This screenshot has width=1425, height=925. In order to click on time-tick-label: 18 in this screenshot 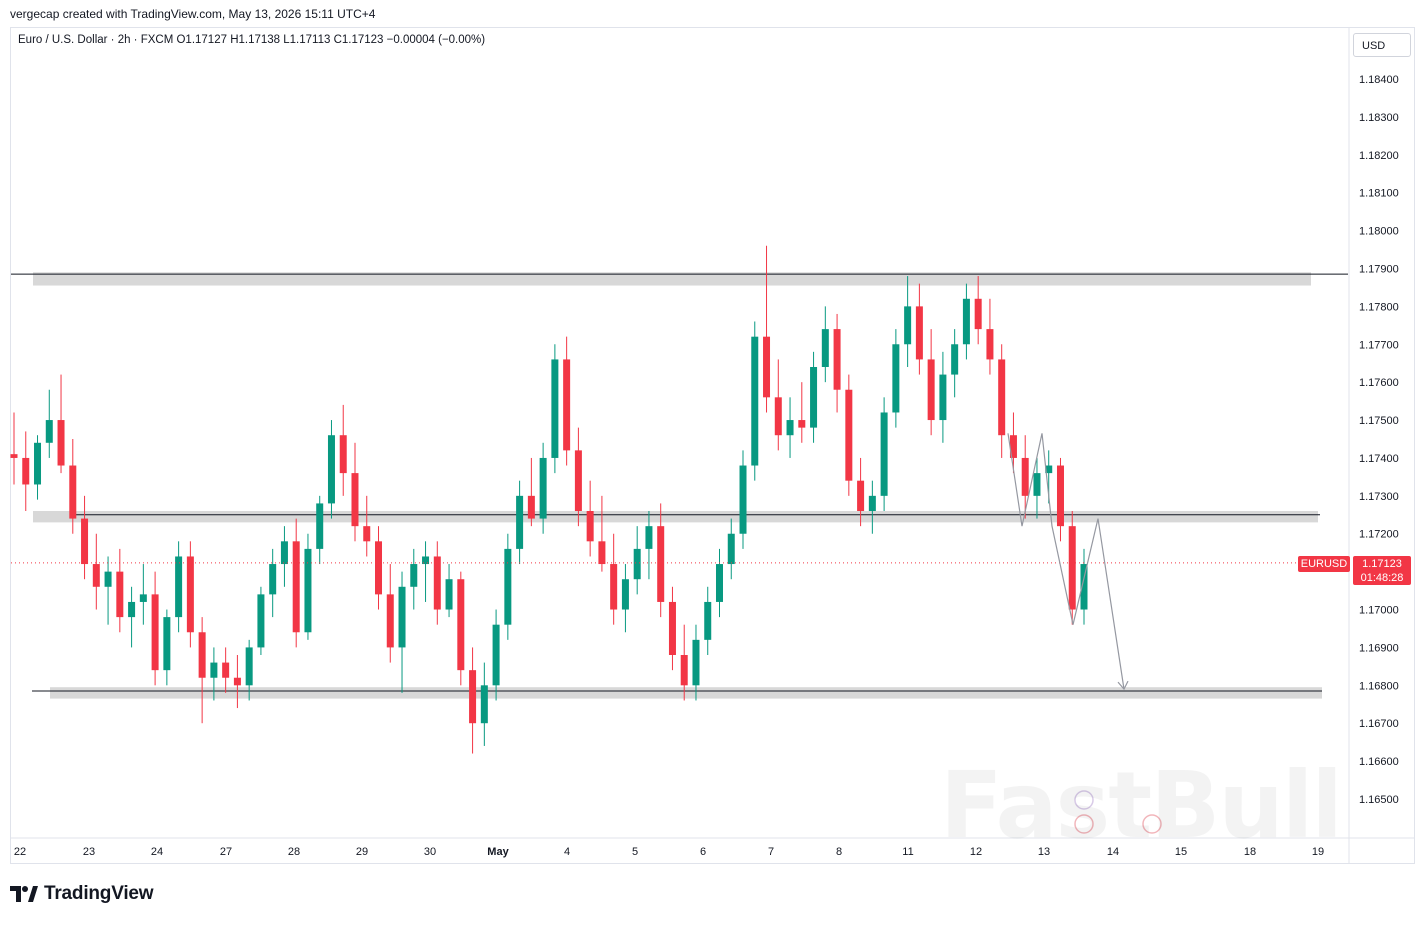, I will do `click(1250, 852)`.